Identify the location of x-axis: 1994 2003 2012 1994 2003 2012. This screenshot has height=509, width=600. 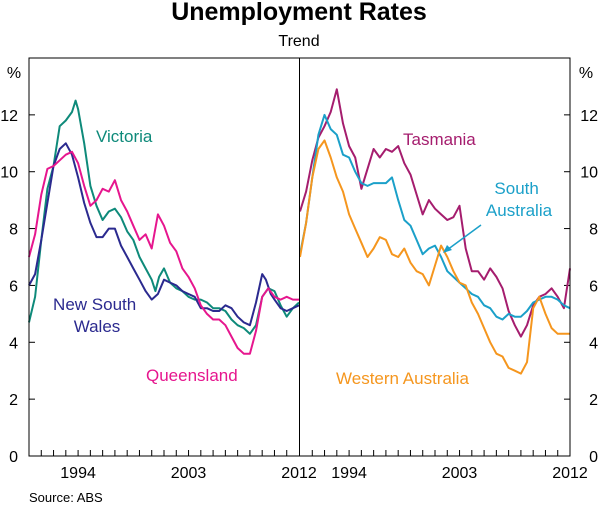
(314, 466).